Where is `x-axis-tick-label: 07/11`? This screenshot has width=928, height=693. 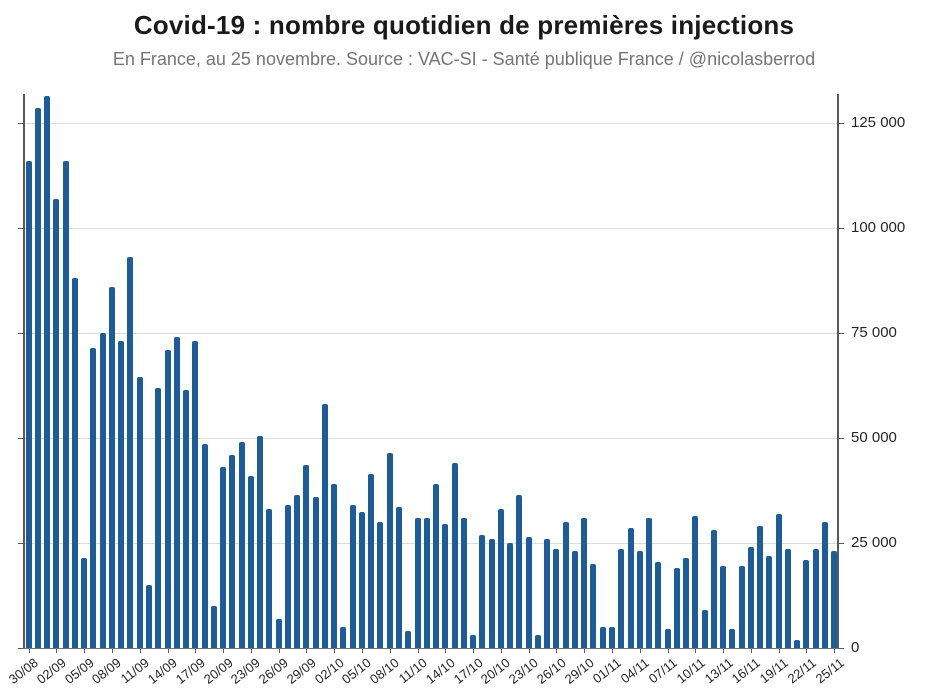 x-axis-tick-label: 07/11 is located at coordinates (662, 671).